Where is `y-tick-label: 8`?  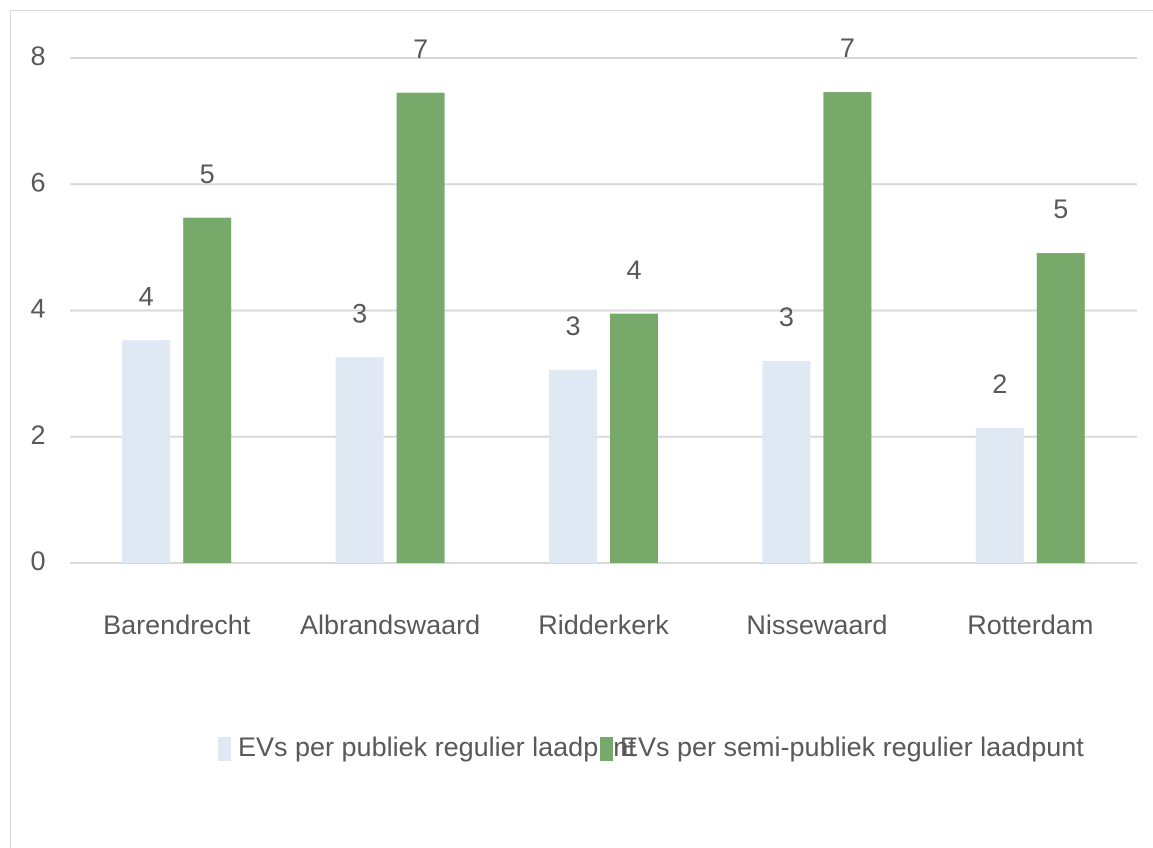
y-tick-label: 8 is located at coordinates (37, 56).